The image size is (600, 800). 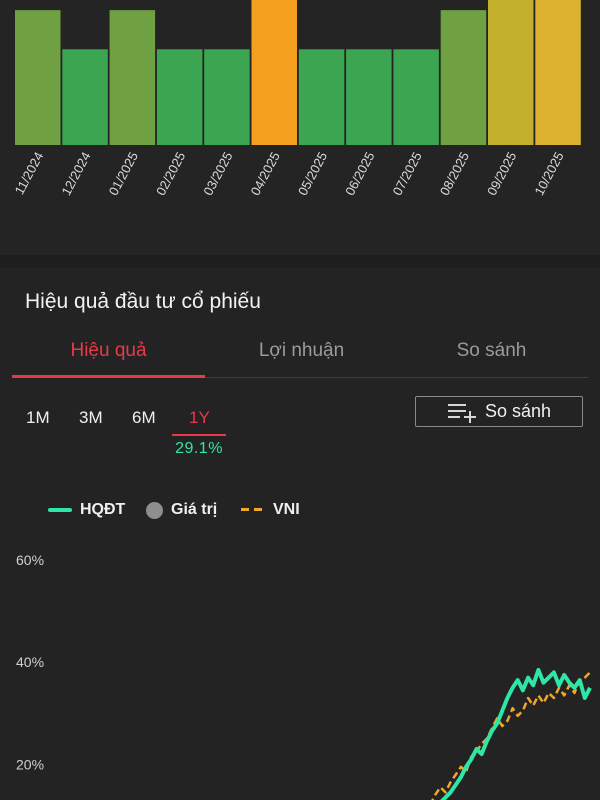 What do you see at coordinates (194, 509) in the screenshot?
I see `legend-gia-tri-label: Giá trị` at bounding box center [194, 509].